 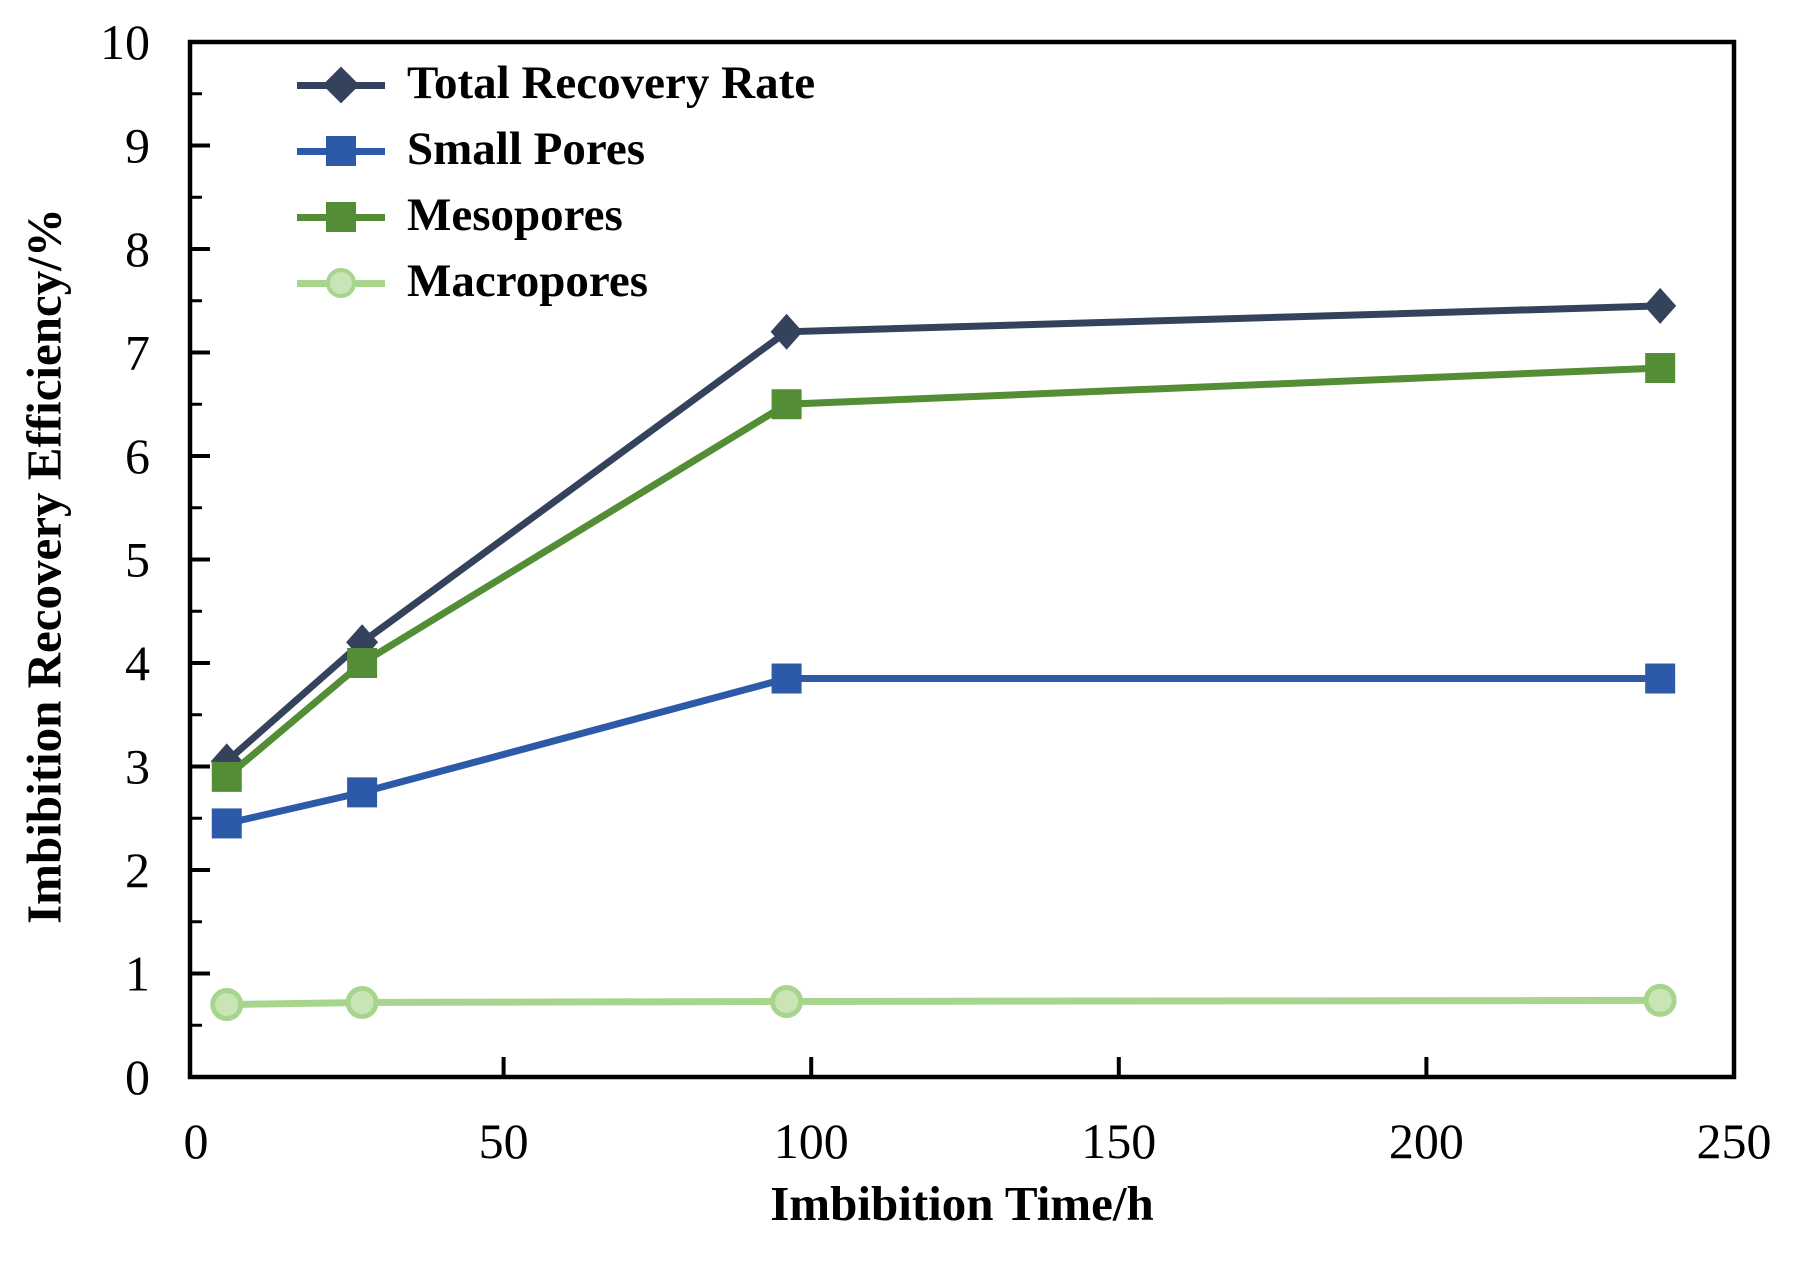 I want to click on legend-label-total: Total Recovery Rate, so click(x=611, y=82).